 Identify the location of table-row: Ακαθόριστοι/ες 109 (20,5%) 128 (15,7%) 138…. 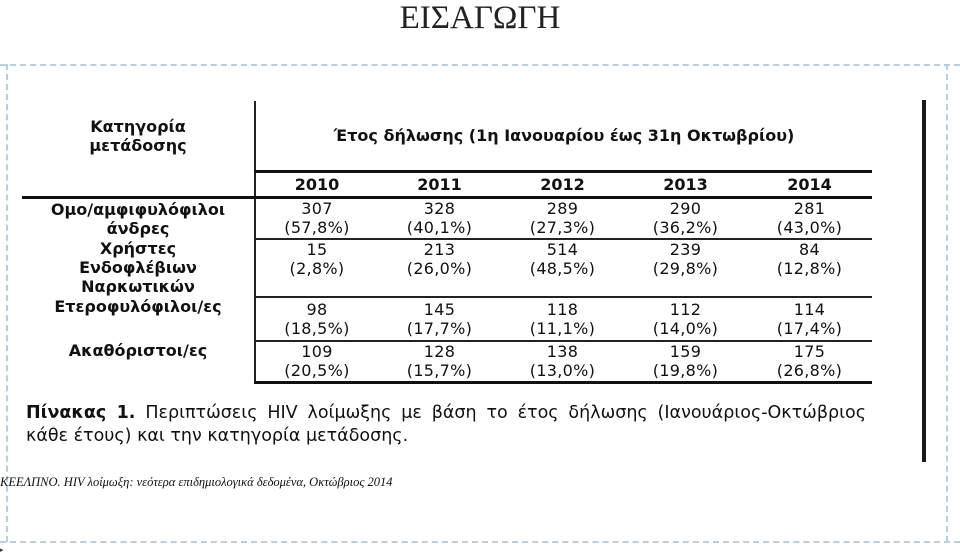
(447, 362).